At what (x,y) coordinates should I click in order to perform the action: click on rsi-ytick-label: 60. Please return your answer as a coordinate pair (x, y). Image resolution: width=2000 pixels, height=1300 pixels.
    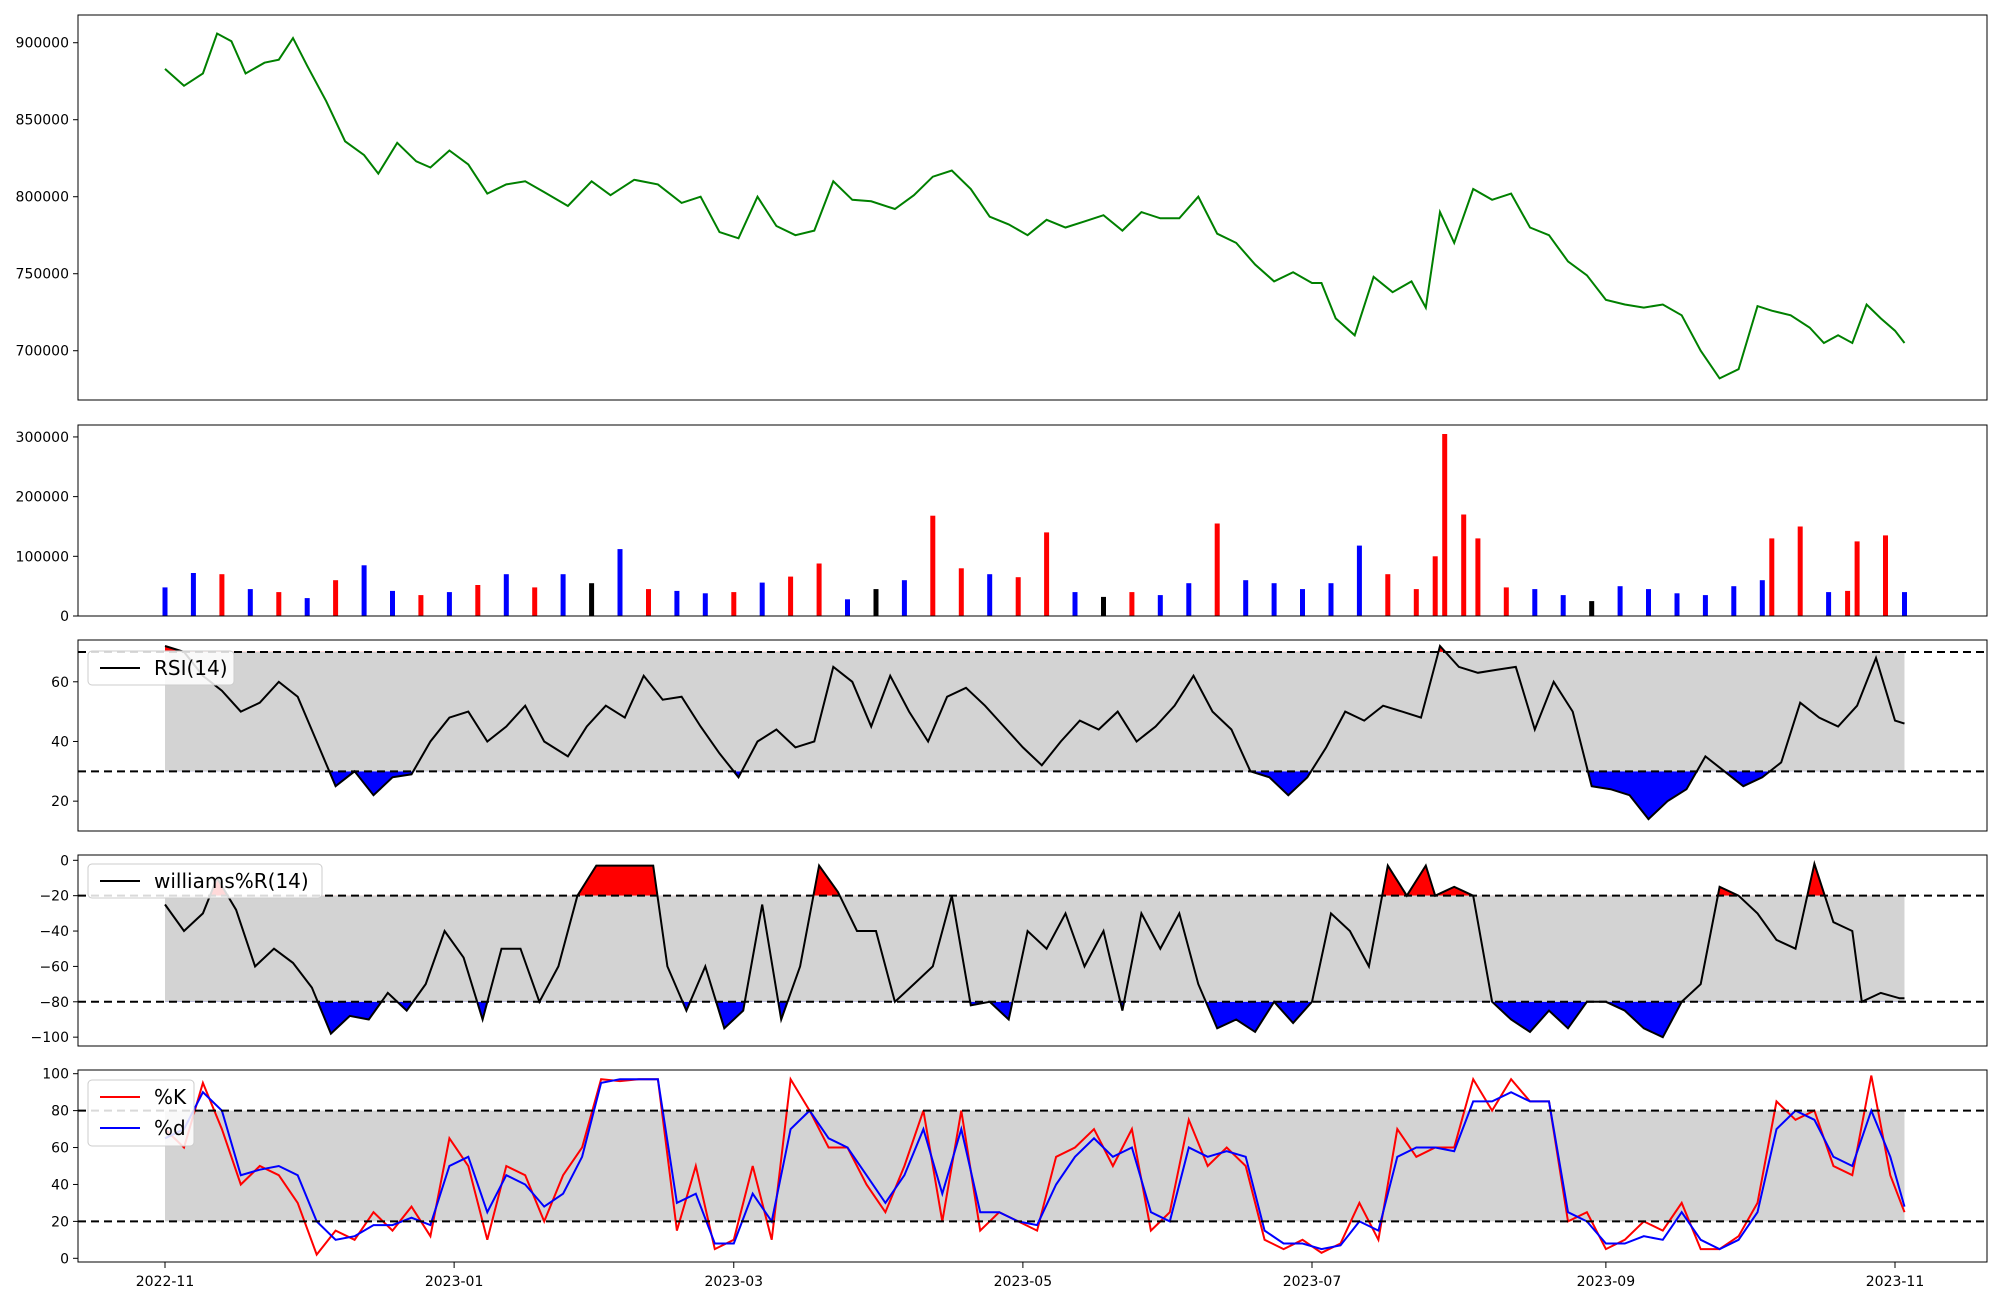
    Looking at the image, I should click on (60, 683).